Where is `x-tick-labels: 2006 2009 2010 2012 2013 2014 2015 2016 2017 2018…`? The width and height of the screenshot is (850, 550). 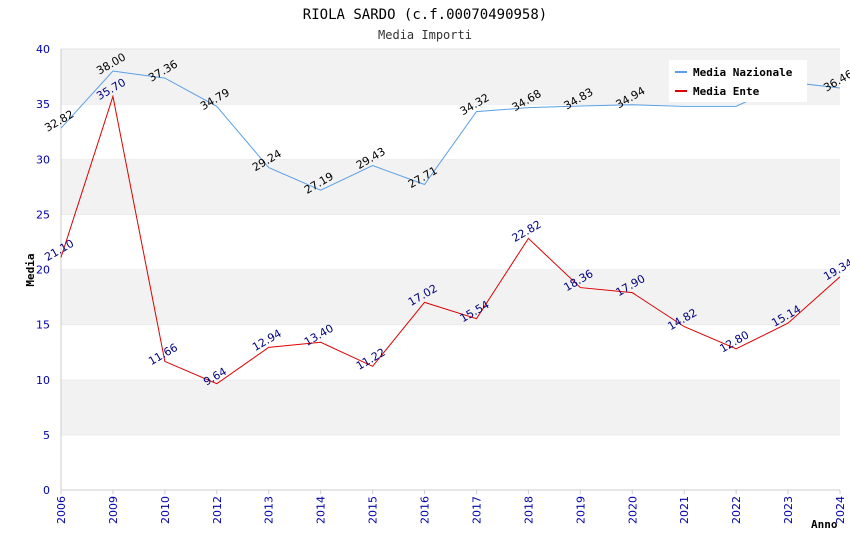 x-tick-labels: 2006 2009 2010 2012 2013 2014 2015 2016 2017 2018… is located at coordinates (451, 510).